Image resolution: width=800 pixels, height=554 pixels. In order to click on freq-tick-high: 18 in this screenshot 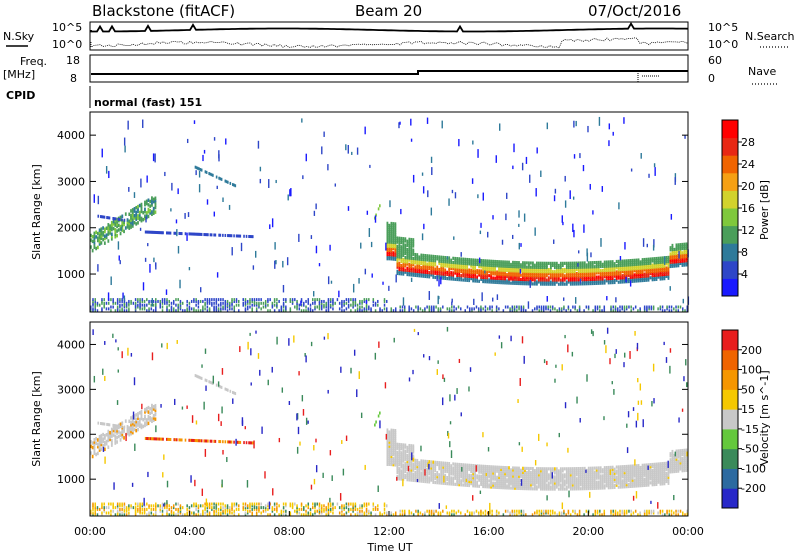, I will do `click(73, 60)`.